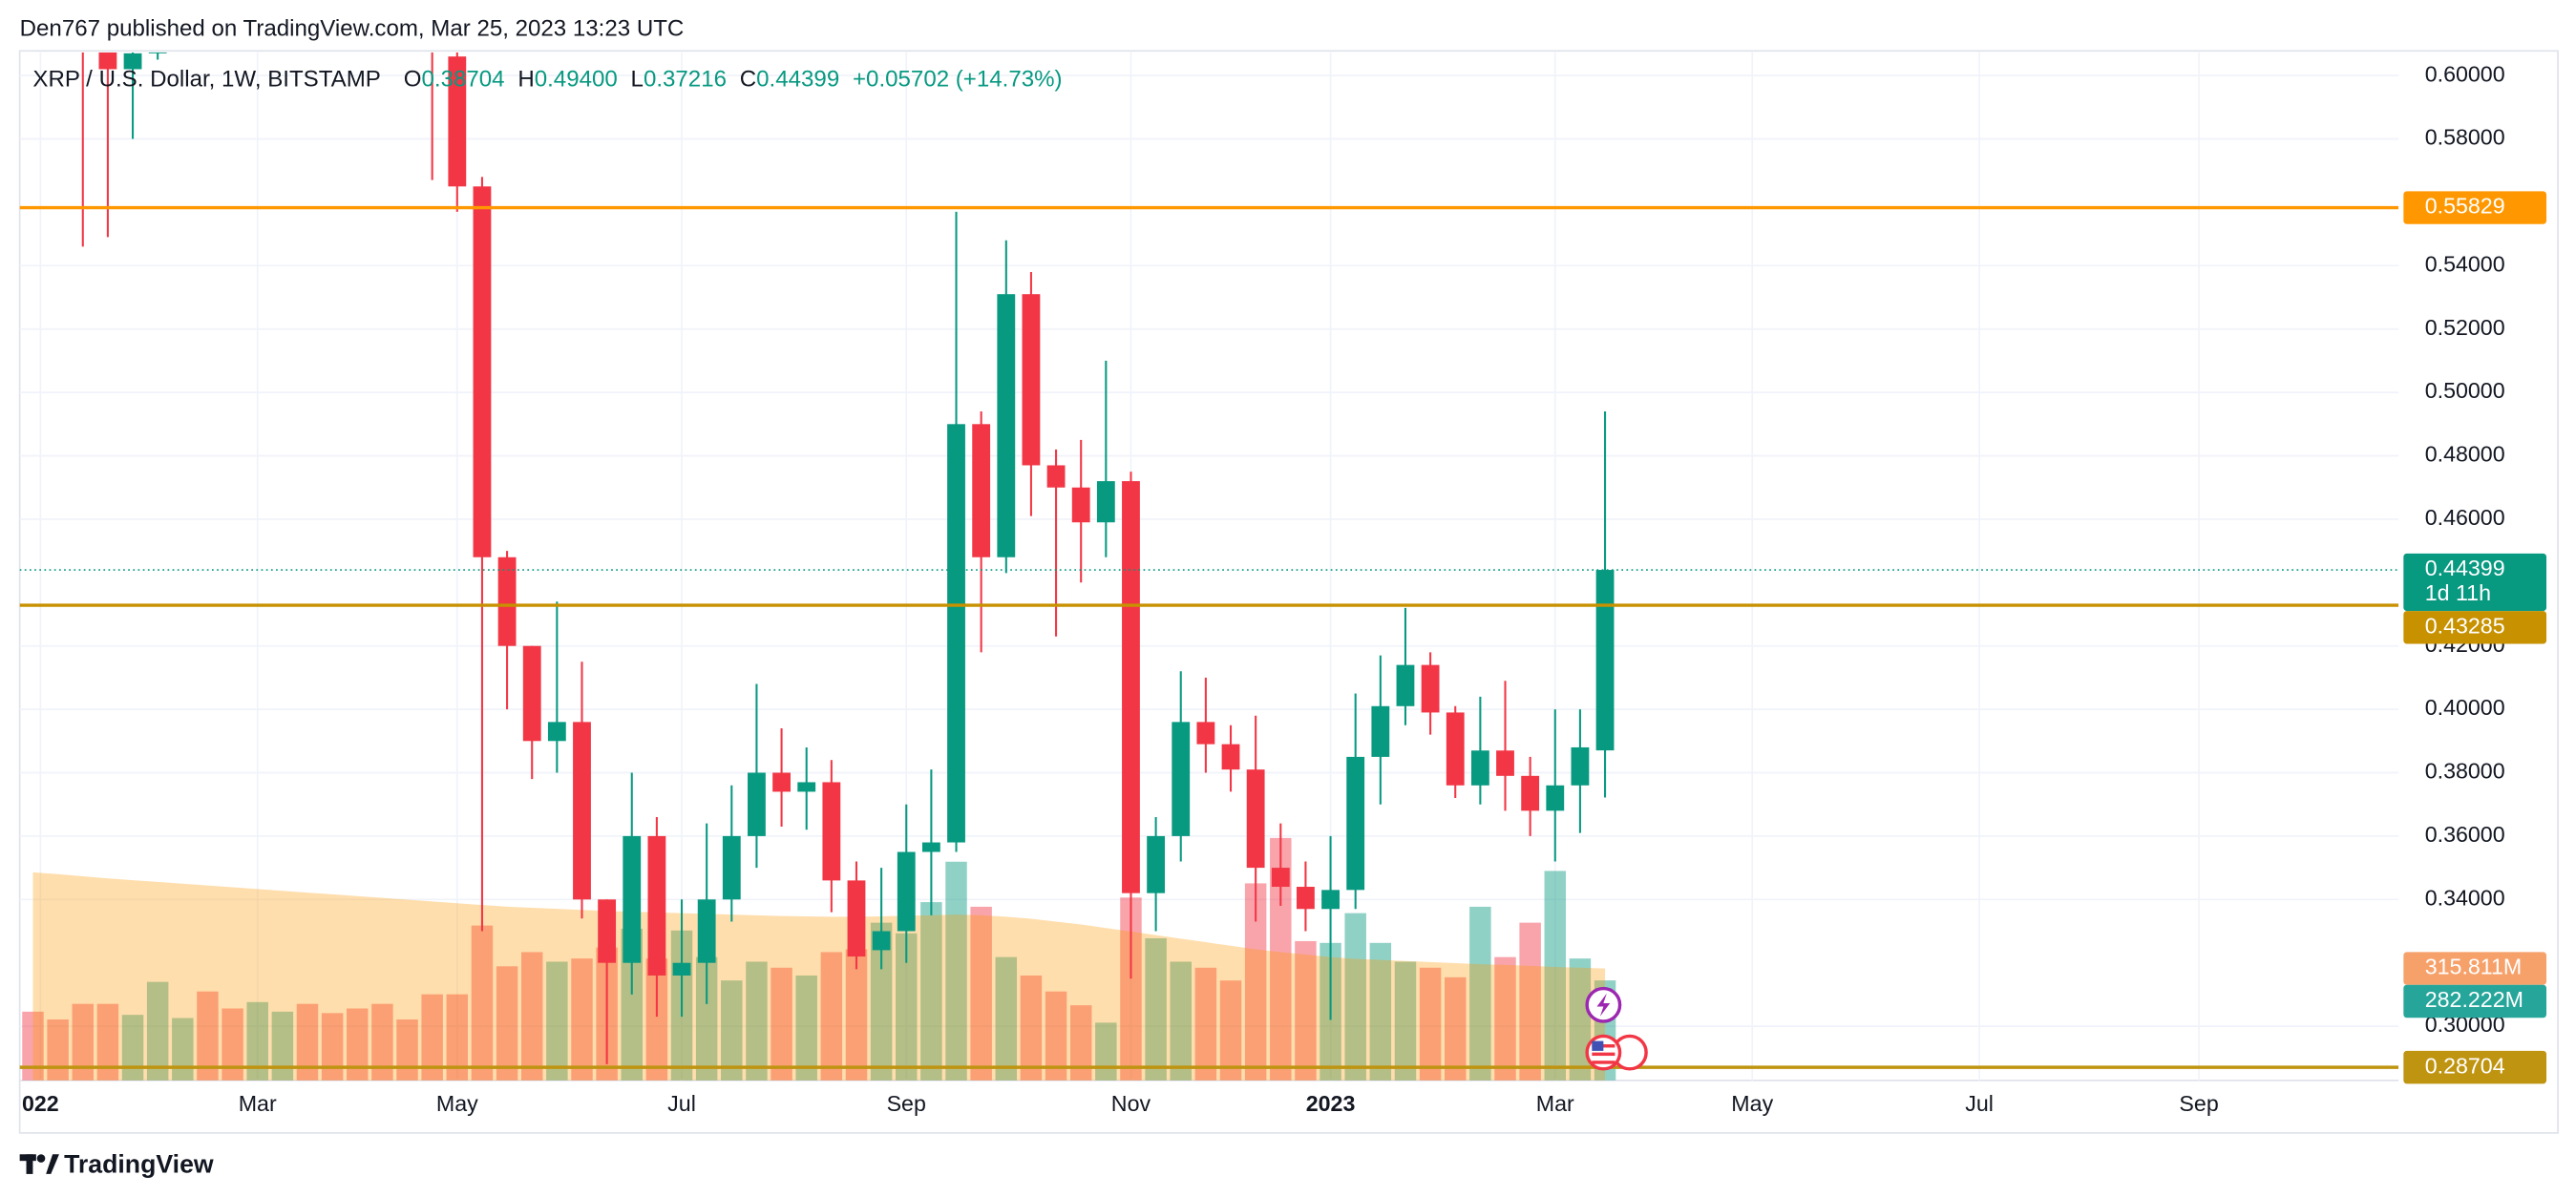  Describe the element at coordinates (2465, 328) in the screenshot. I see `y-tick-label: 0.52000` at that location.